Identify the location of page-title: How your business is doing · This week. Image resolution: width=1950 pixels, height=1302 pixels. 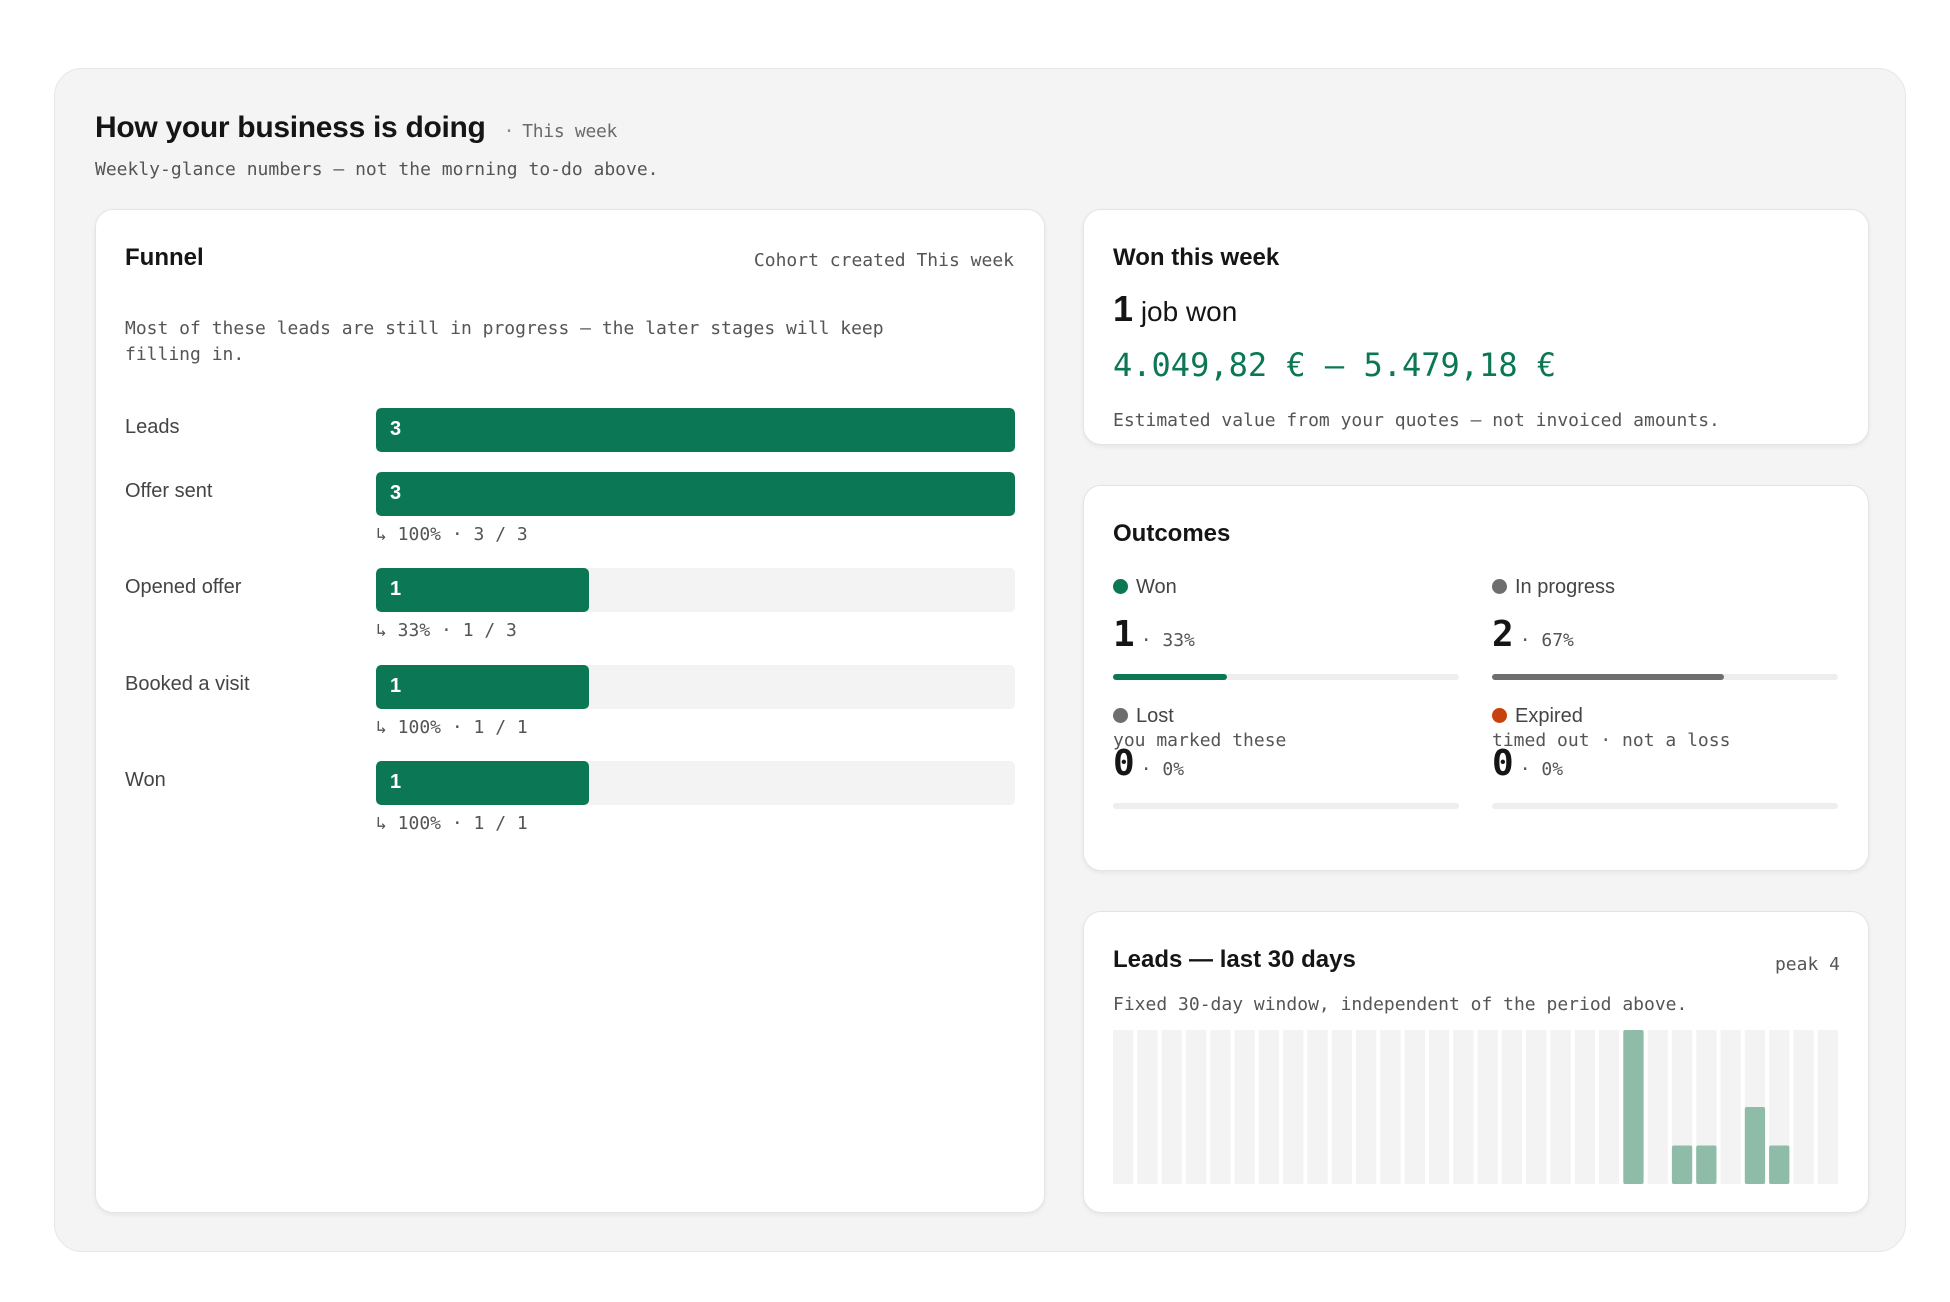
(356, 128).